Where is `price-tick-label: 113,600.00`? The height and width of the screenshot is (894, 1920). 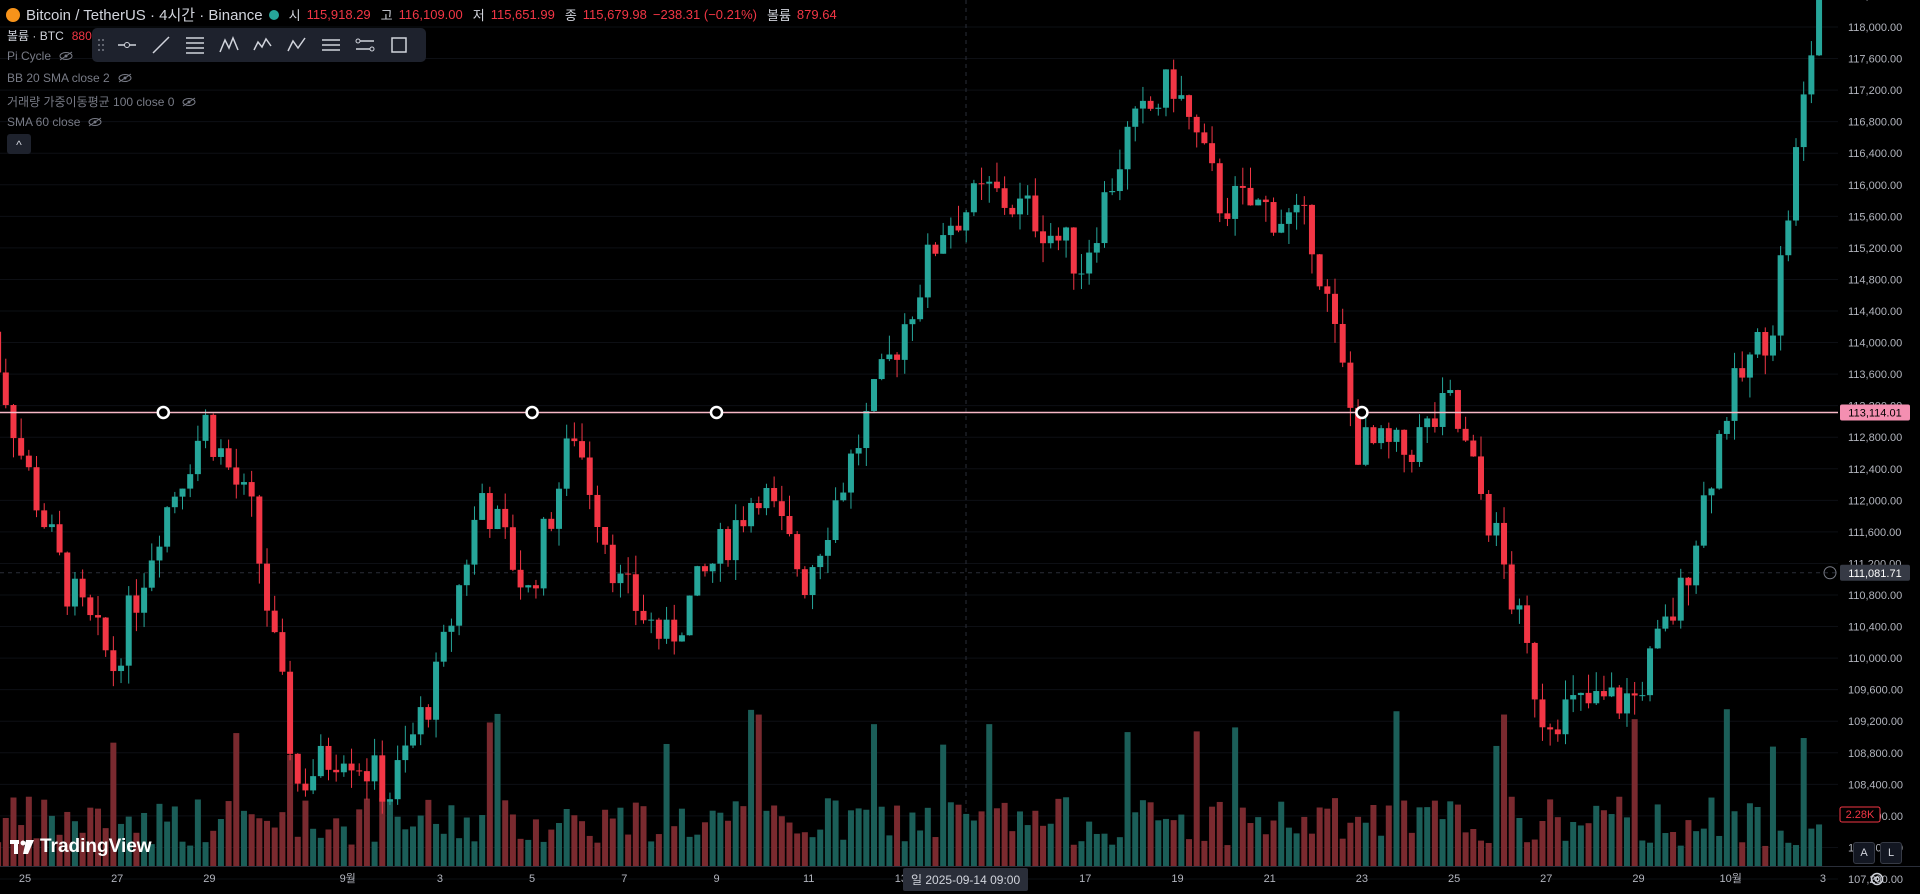
price-tick-label: 113,600.00 is located at coordinates (1875, 375).